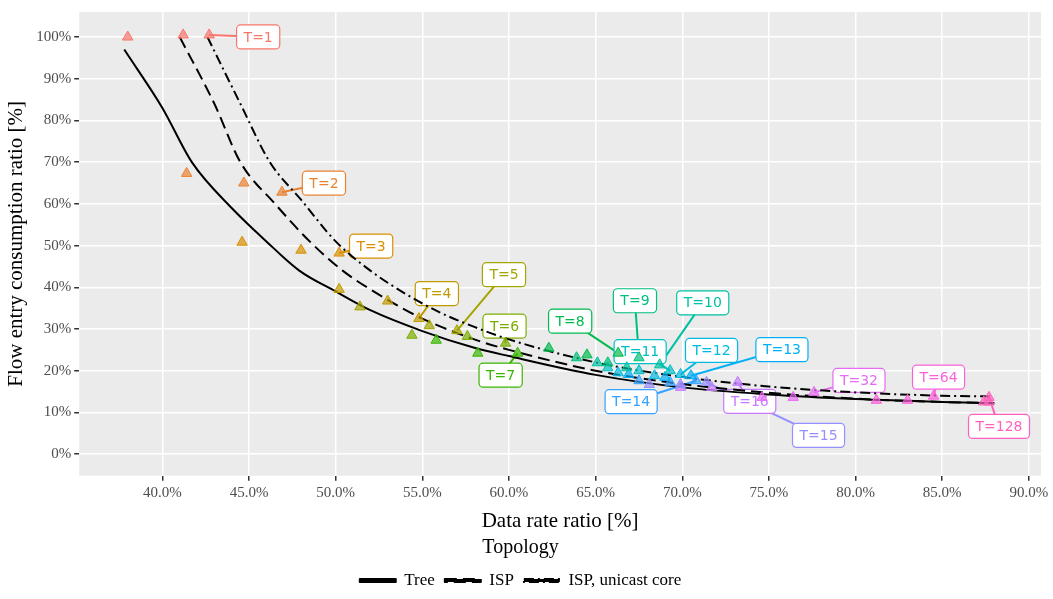 The height and width of the screenshot is (599, 1053). What do you see at coordinates (501, 579) in the screenshot?
I see `legend-label: ISP` at bounding box center [501, 579].